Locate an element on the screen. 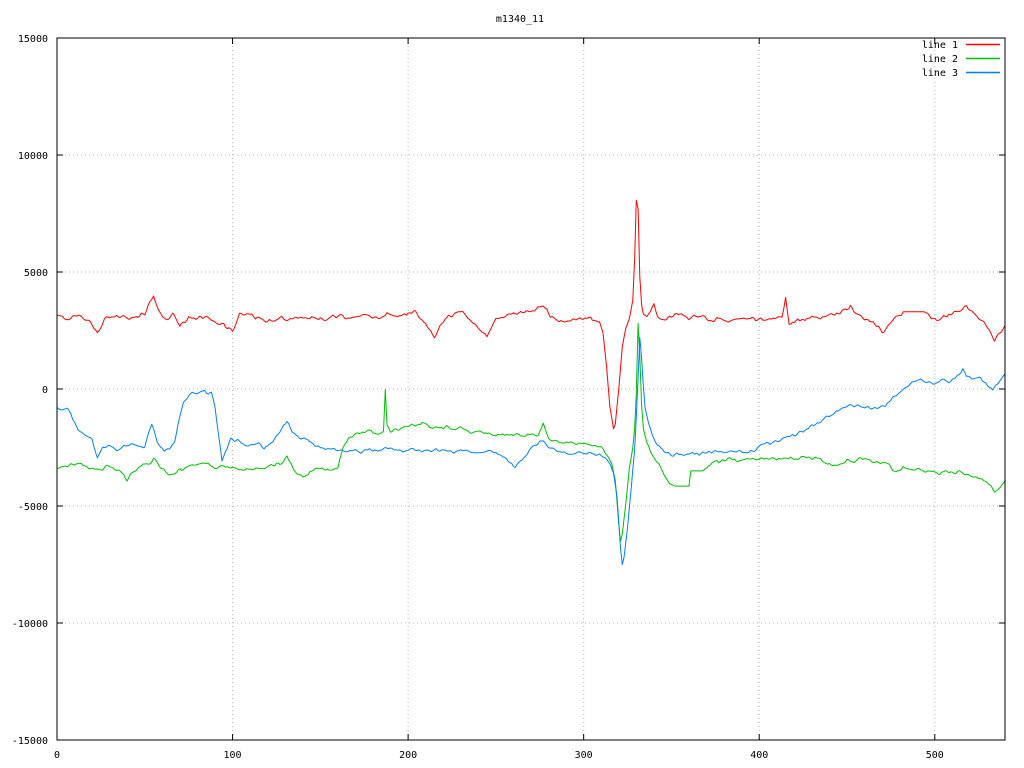  x-tick-label: 100 is located at coordinates (233, 755).